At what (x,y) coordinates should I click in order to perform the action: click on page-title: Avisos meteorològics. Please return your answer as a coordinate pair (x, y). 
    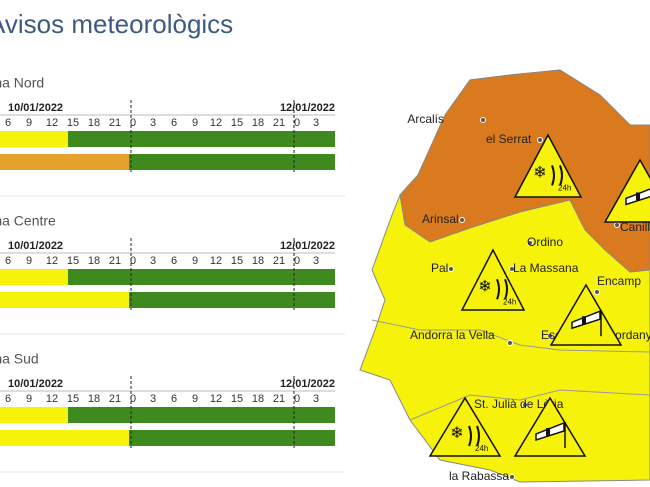
    Looking at the image, I should click on (116, 24).